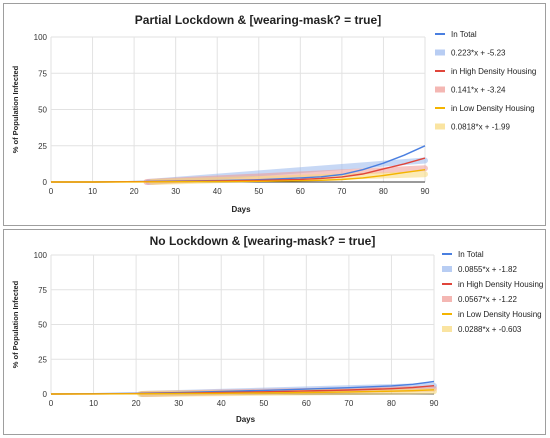  I want to click on legend-item: 0.0567*x + -1.22, so click(479, 299).